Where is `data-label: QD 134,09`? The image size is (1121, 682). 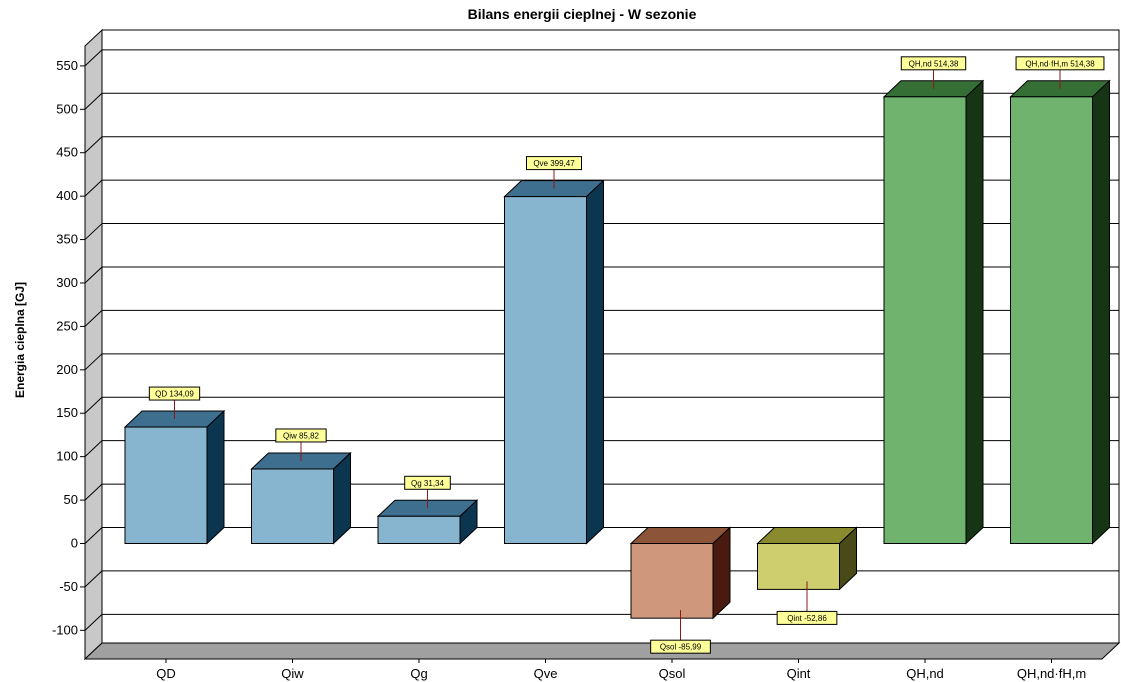
data-label: QD 134,09 is located at coordinates (174, 394).